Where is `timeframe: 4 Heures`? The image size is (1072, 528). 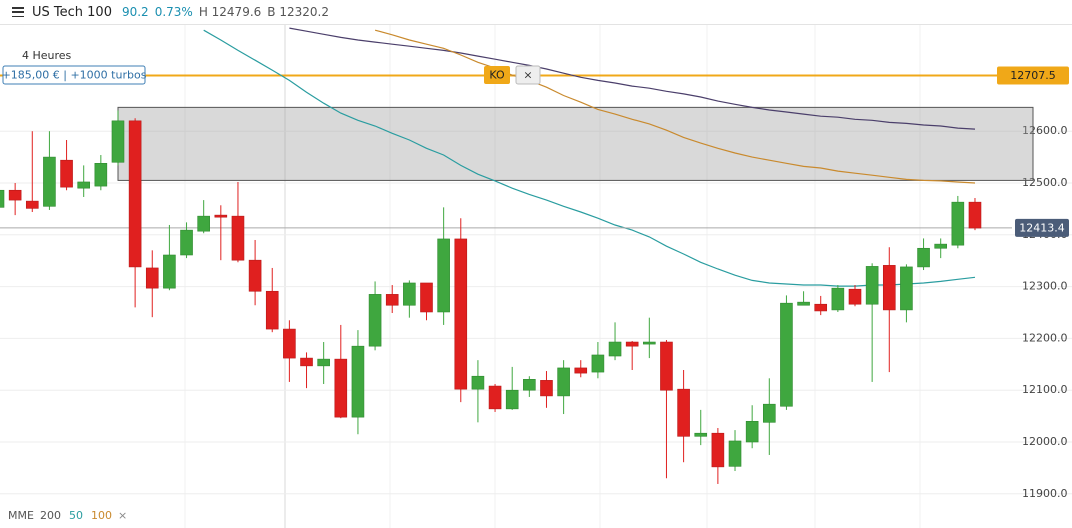 timeframe: 4 Heures is located at coordinates (47, 55).